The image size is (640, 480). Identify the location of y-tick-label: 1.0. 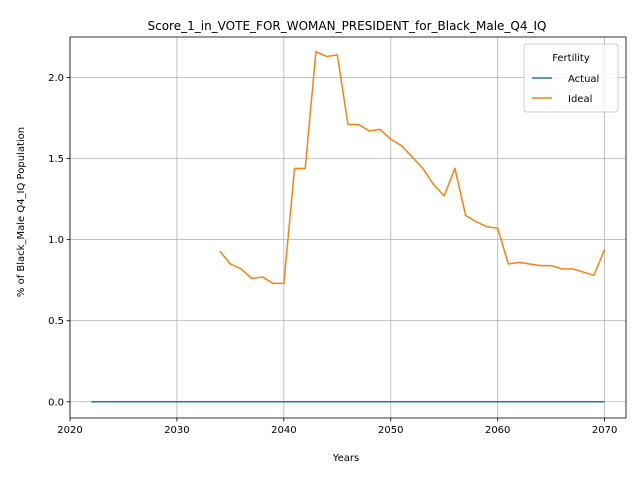
(56, 240).